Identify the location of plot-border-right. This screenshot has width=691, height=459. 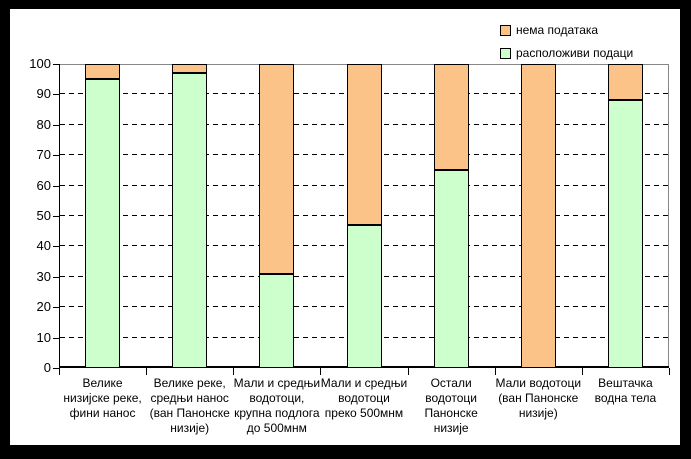
(668, 216).